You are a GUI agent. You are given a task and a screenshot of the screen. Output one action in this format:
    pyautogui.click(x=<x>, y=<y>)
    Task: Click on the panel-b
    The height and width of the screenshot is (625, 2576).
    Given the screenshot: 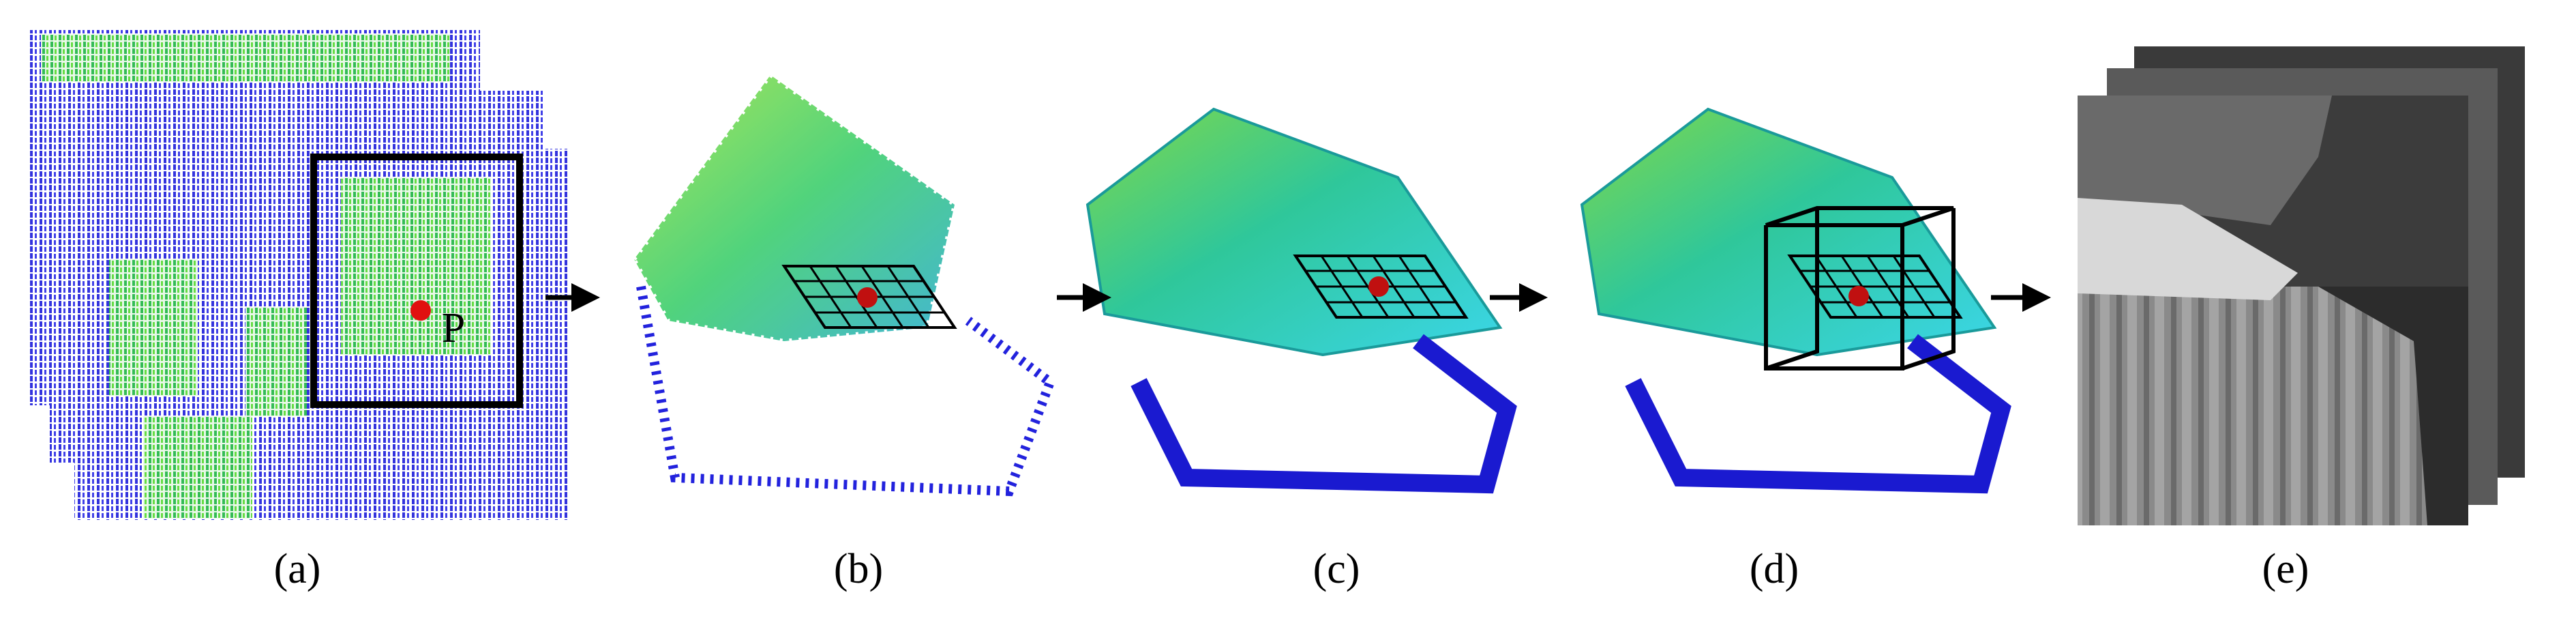 What is the action you would take?
    pyautogui.click(x=843, y=284)
    